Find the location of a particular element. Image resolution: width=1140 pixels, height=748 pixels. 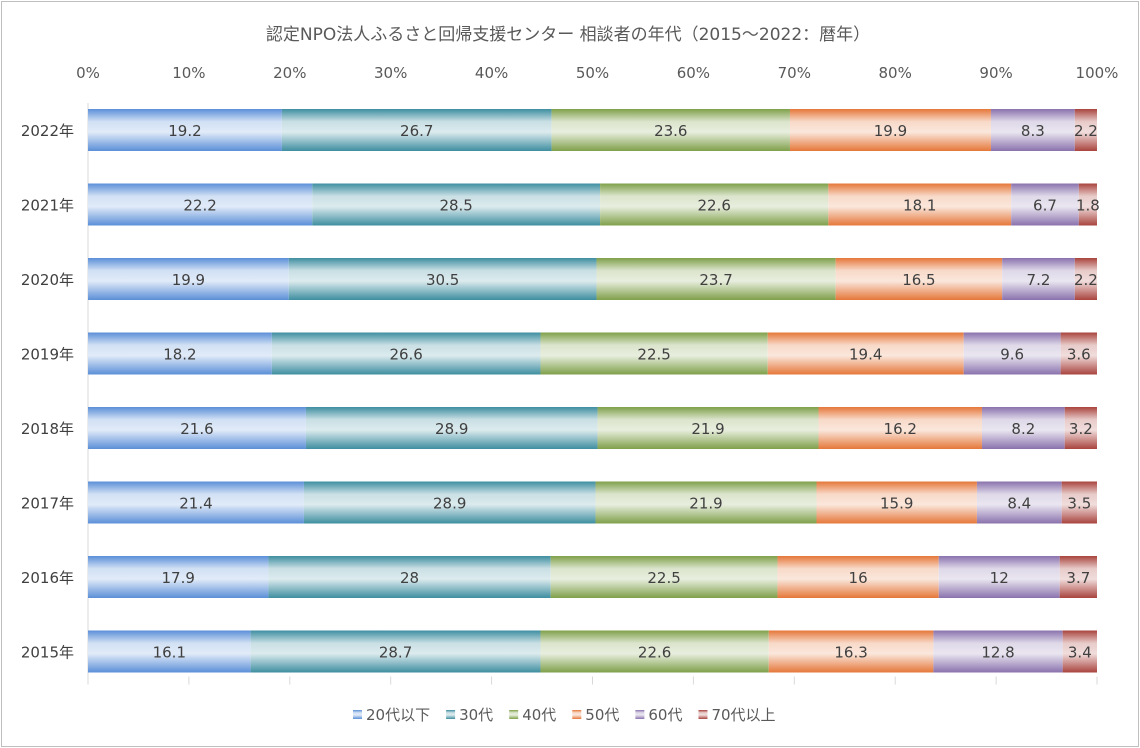

category-label: 2022年 is located at coordinates (47, 131).